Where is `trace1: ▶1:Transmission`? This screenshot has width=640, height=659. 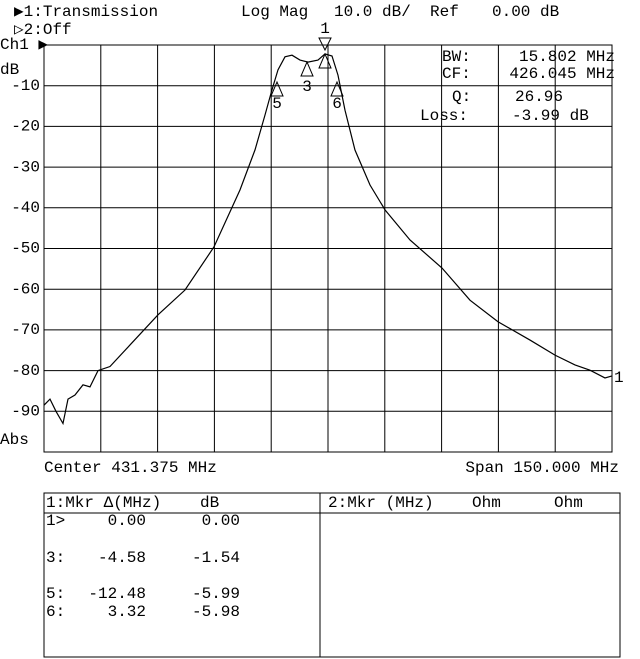 trace1: ▶1:Transmission is located at coordinates (86, 12).